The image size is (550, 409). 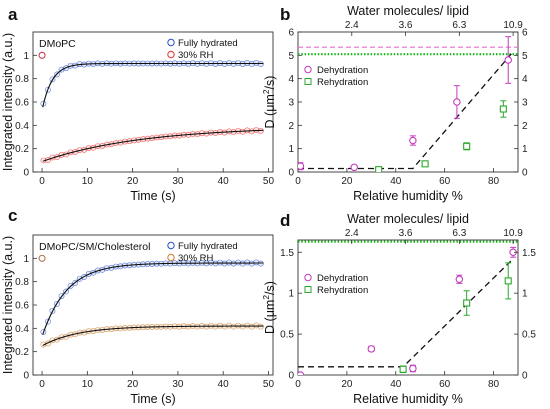 What do you see at coordinates (57, 44) in the screenshot?
I see `inset-label: DMoPC` at bounding box center [57, 44].